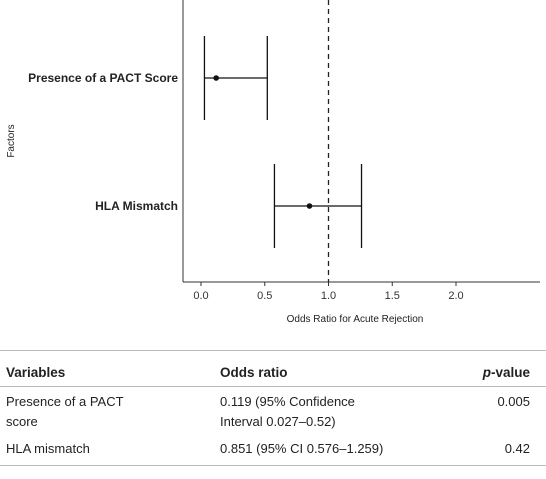 This screenshot has height=479, width=546. Describe the element at coordinates (513, 401) in the screenshot. I see `cell-p-value: 0.005` at that location.